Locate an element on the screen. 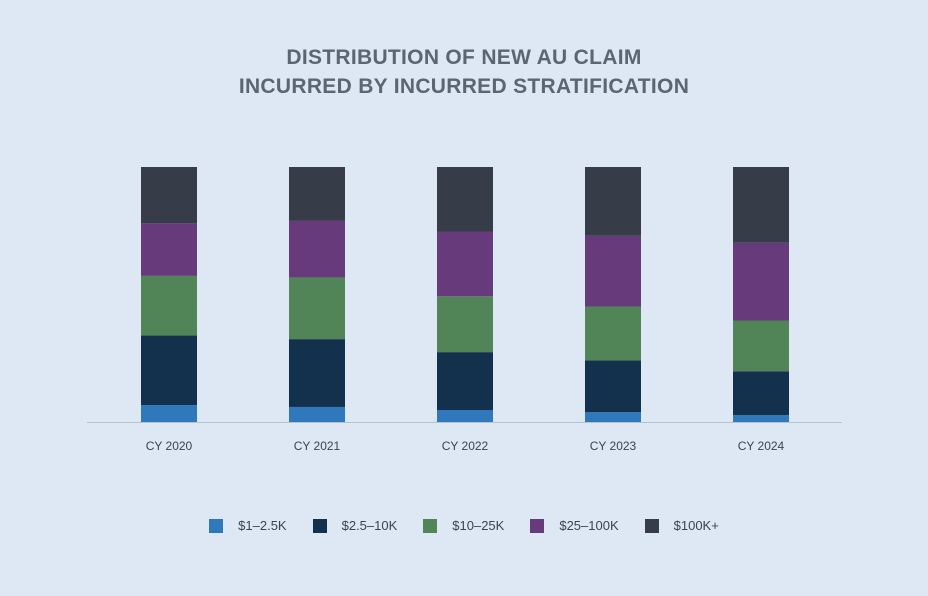 Image resolution: width=928 pixels, height=596 pixels. chart-legend: $1–2.5K $2.5–10K $10–25K $25–100K $100K+ is located at coordinates (464, 525).